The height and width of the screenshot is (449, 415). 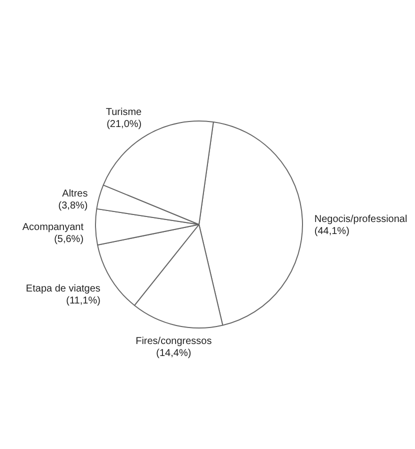 What do you see at coordinates (124, 124) in the screenshot?
I see `data-label: (21,0%)` at bounding box center [124, 124].